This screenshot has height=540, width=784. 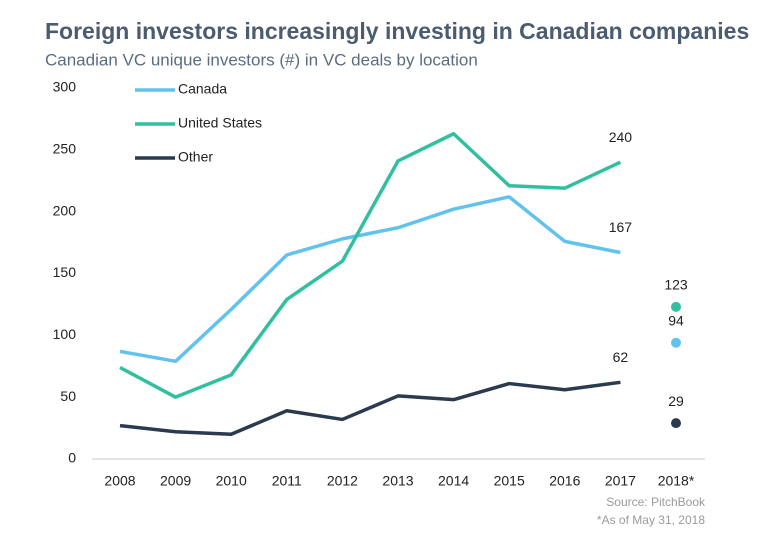 I want to click on y-tick-label: 0, so click(x=72, y=458).